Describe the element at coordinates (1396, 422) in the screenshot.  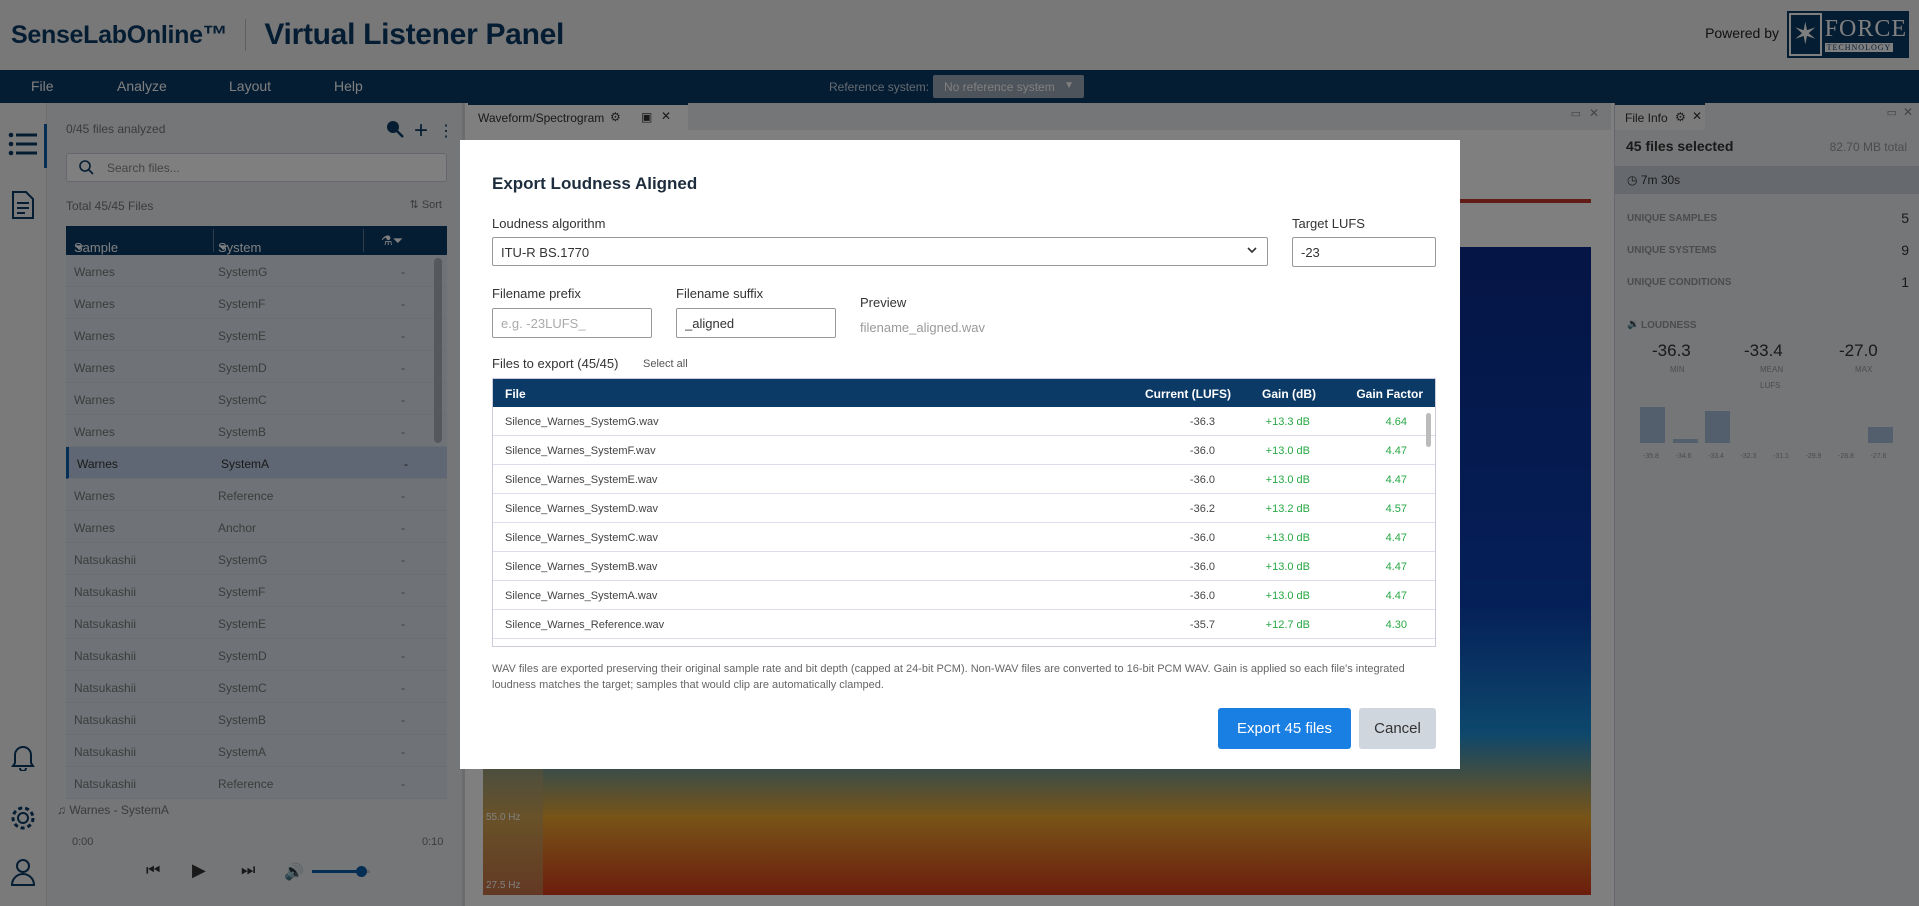
I see `gain-factor-cell: 4.64` at that location.